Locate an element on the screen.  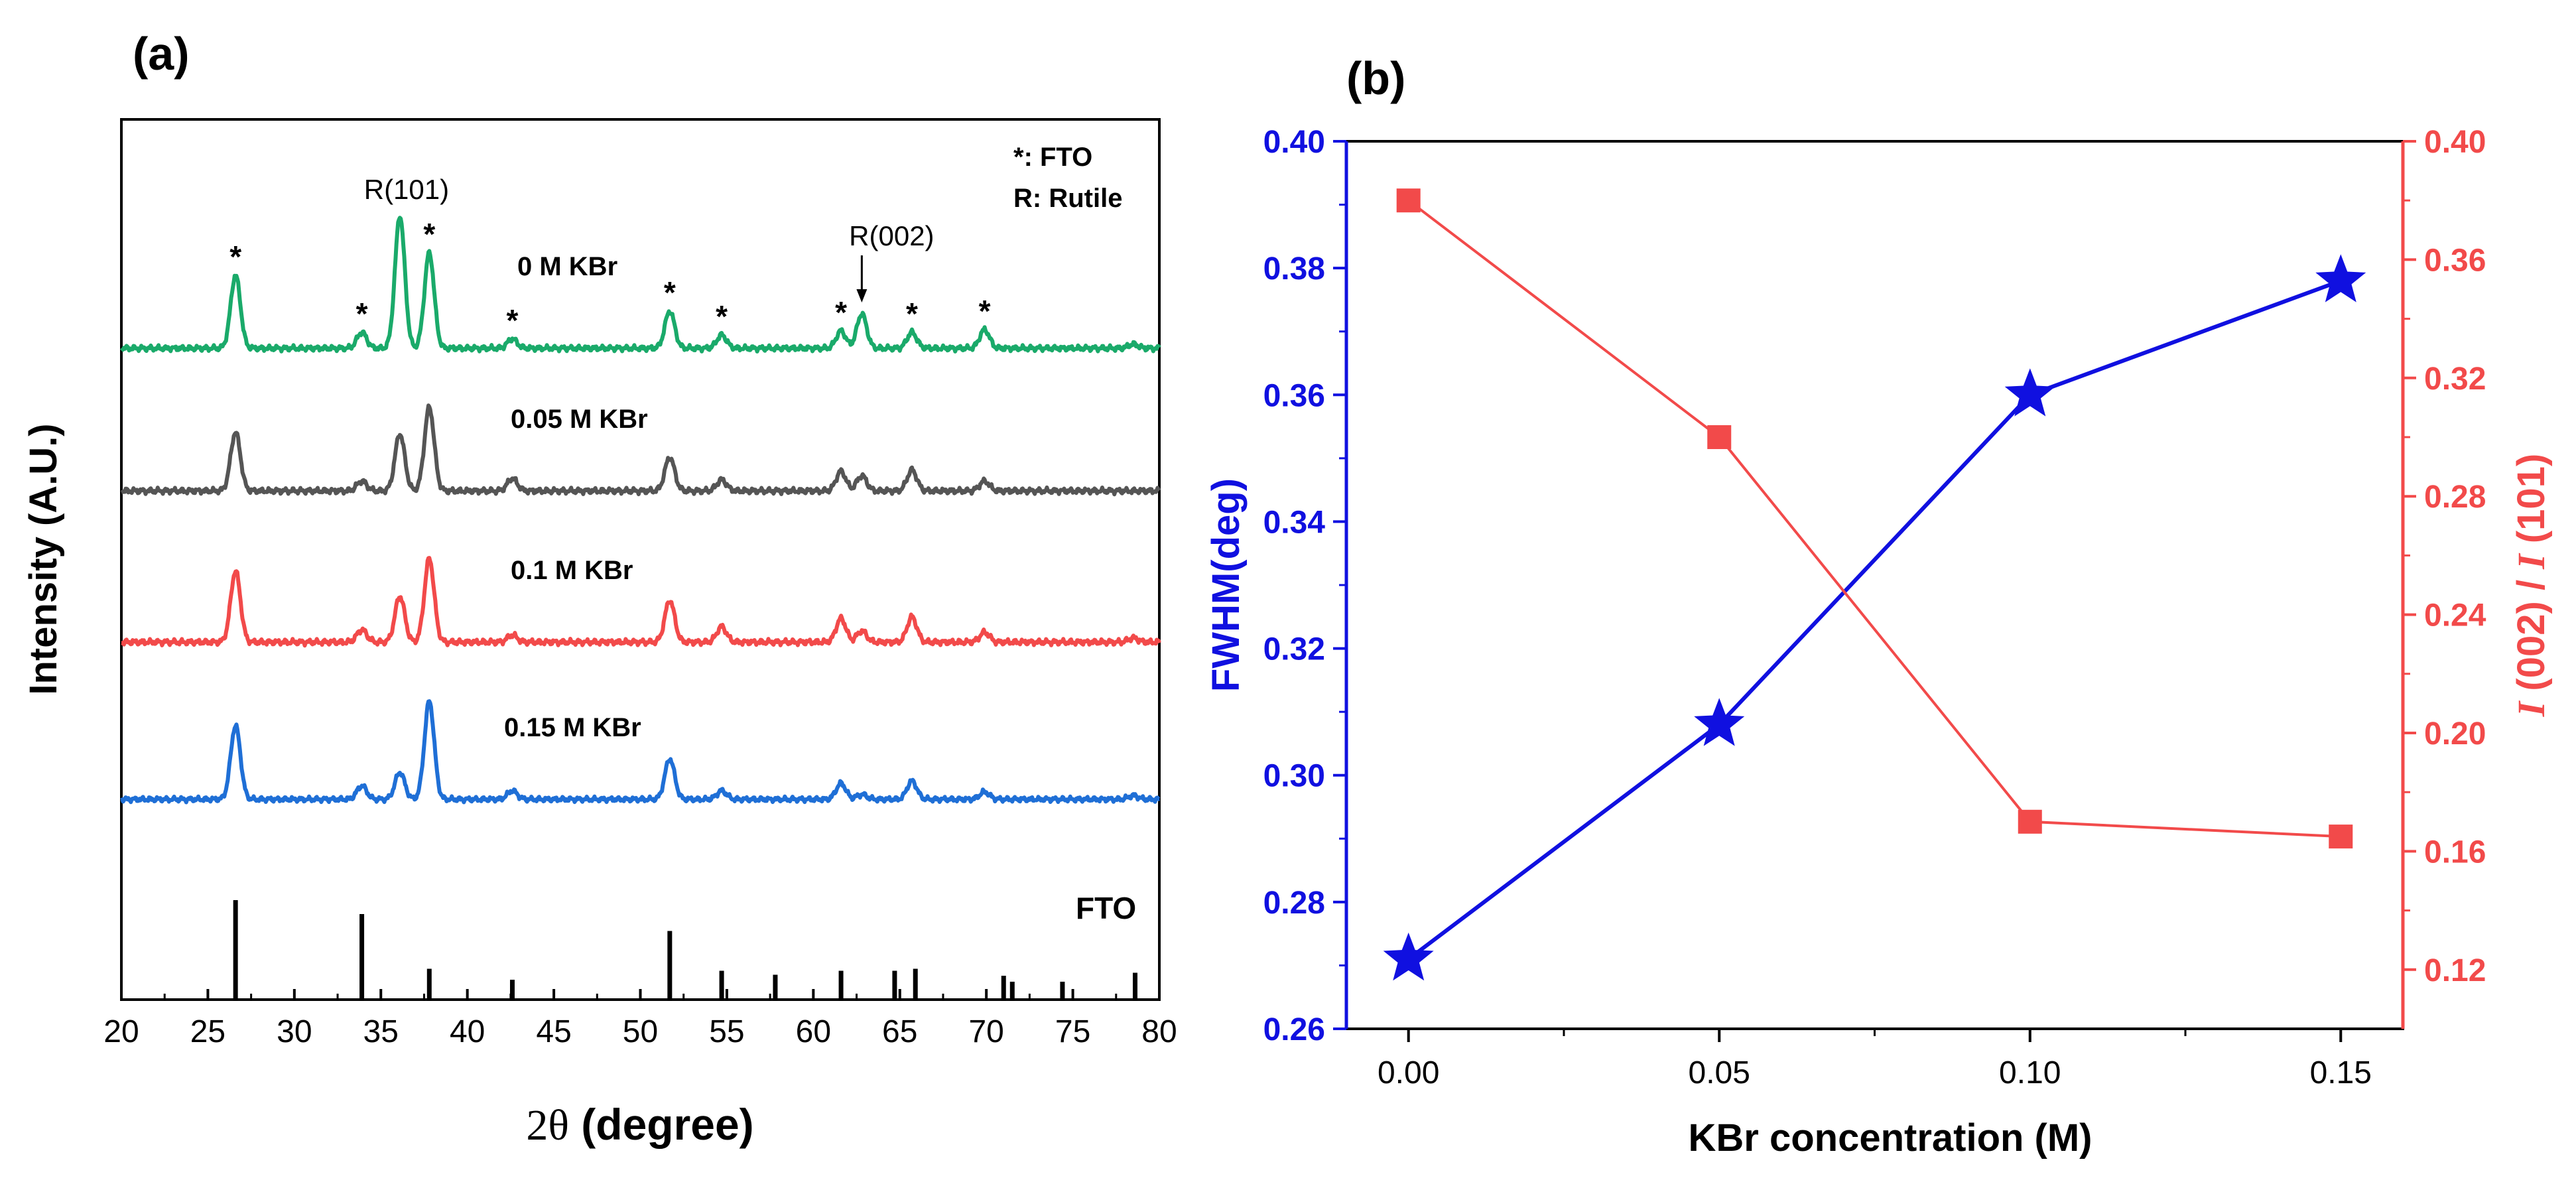
fto-star-61.6: * is located at coordinates (841, 312).